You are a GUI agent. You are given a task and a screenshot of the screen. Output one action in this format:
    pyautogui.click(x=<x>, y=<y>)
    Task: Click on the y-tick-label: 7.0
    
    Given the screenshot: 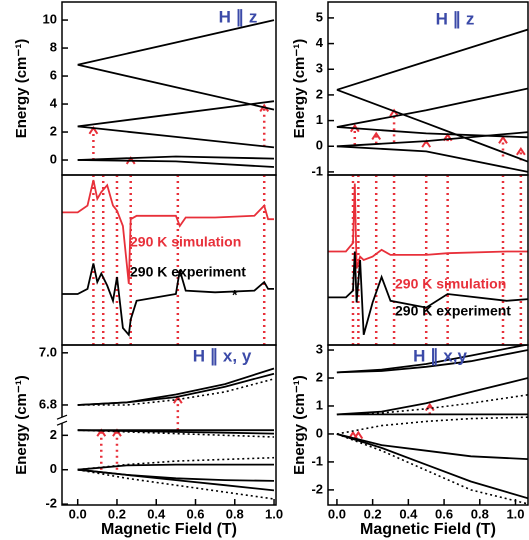 What is the action you would take?
    pyautogui.click(x=48, y=351)
    